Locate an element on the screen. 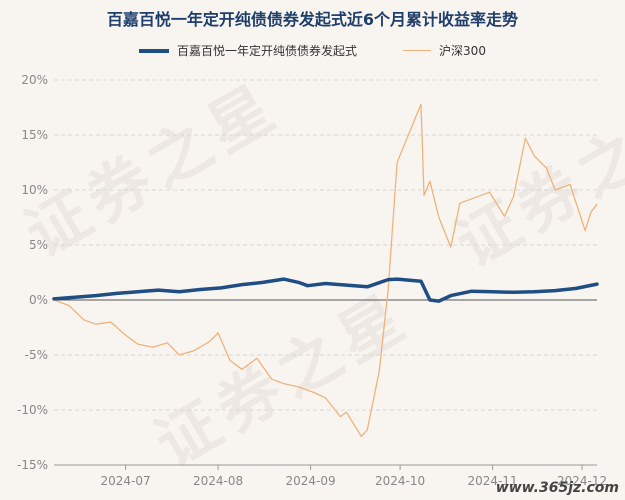 The image size is (625, 500). y-tick-label: 15% is located at coordinates (34, 135).